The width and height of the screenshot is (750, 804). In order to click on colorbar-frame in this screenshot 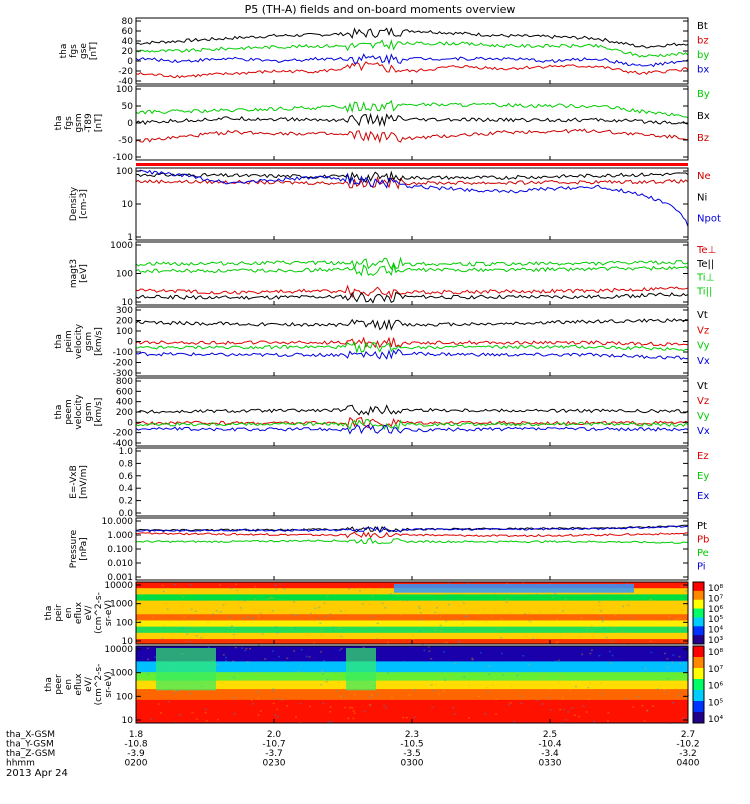, I will do `click(698, 613)`.